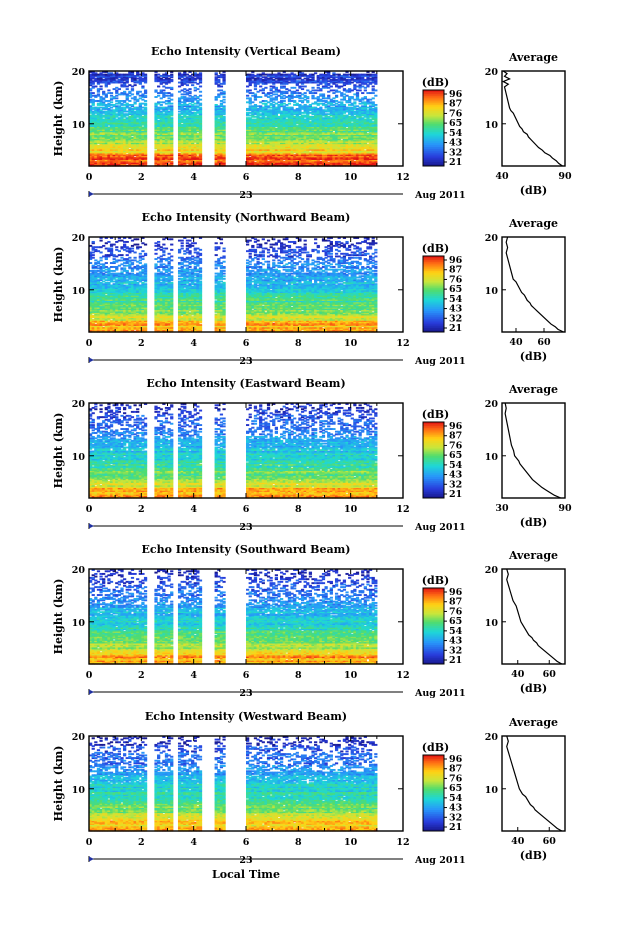 Image resolution: width=620 pixels, height=933 pixels. Describe the element at coordinates (233, 119) in the screenshot. I see `heatmap-cells` at that location.